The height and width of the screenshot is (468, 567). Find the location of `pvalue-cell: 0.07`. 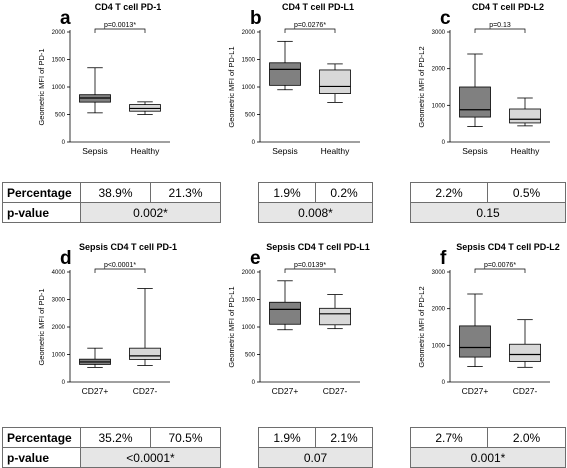

pvalue-cell: 0.07 is located at coordinates (315, 457).